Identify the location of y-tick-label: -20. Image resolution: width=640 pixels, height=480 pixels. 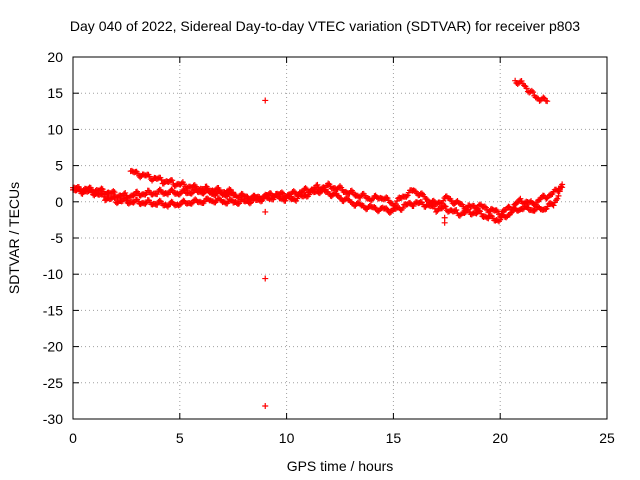
(53, 347).